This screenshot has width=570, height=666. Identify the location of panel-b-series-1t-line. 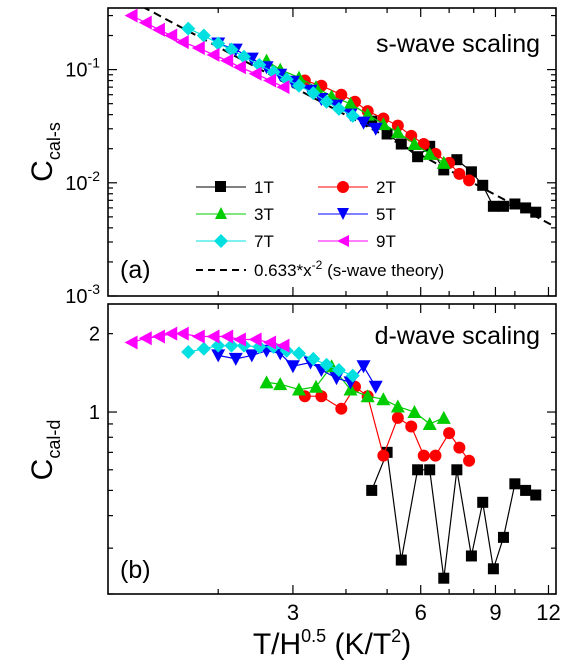
(454, 514).